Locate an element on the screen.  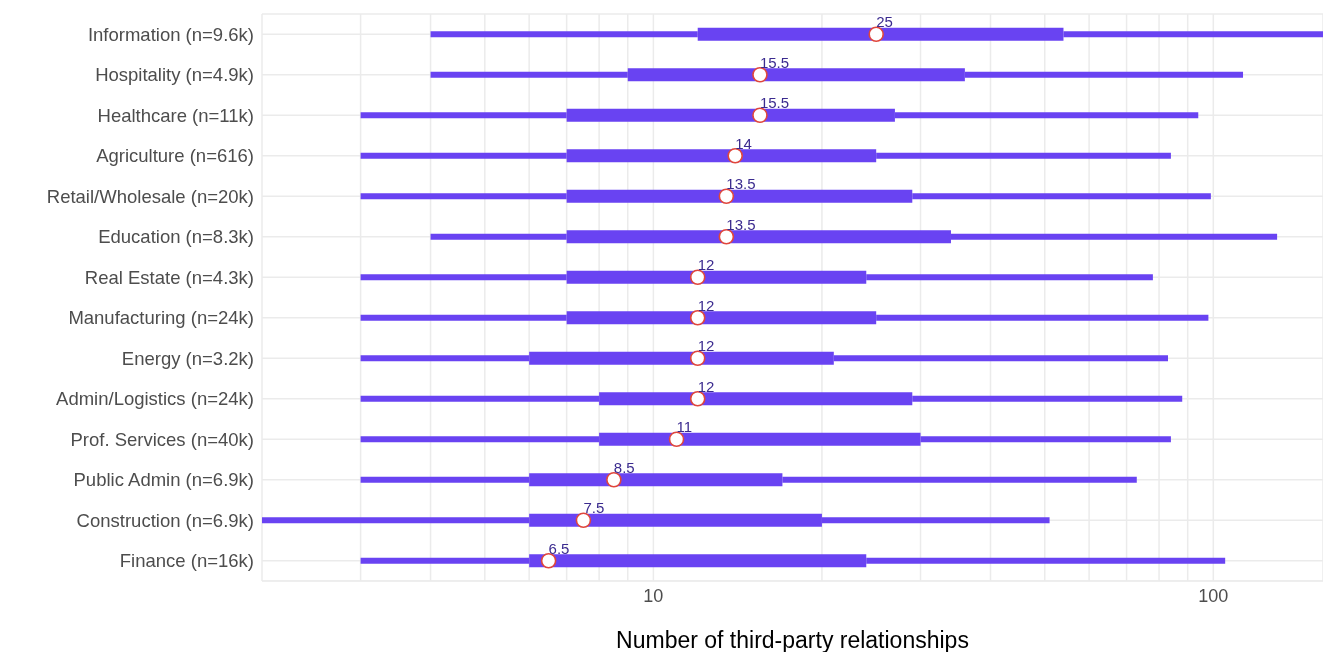
y-tick-label: Education (n=8.3k) is located at coordinates (176, 237).